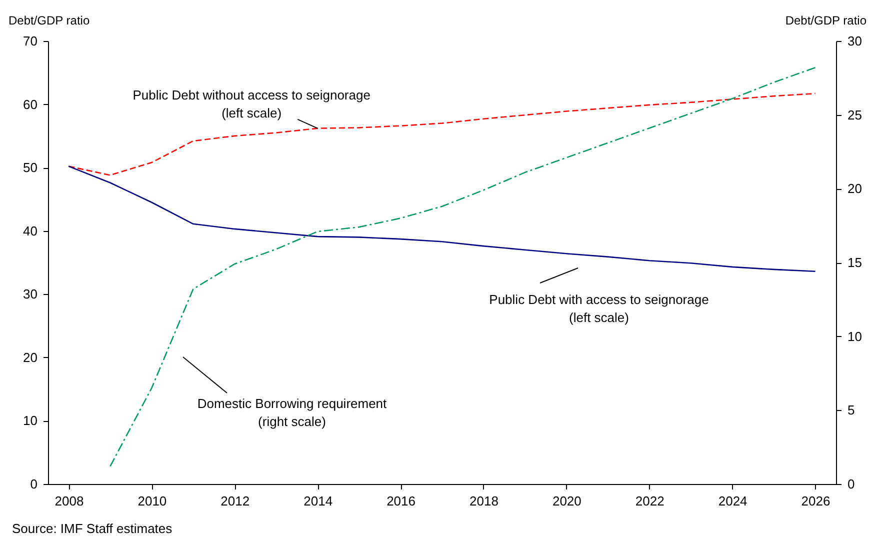 This screenshot has height=538, width=871. Describe the element at coordinates (69, 501) in the screenshot. I see `x-tick-label: 2008` at that location.